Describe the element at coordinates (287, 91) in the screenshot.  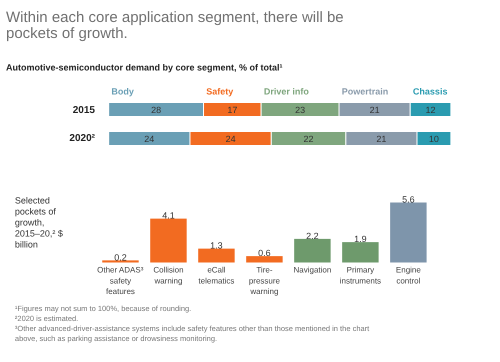
I see `series-label: Driver info` at that location.